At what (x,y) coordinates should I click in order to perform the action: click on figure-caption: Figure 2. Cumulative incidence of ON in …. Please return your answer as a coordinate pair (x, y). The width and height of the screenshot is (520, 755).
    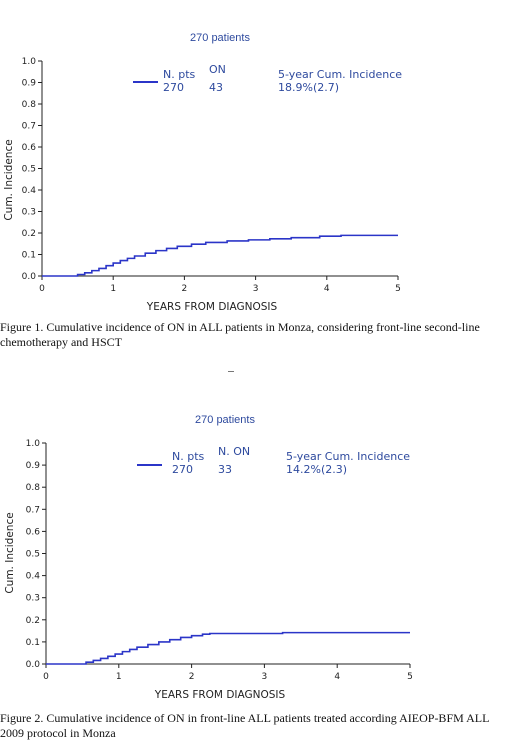
    Looking at the image, I should click on (244, 725).